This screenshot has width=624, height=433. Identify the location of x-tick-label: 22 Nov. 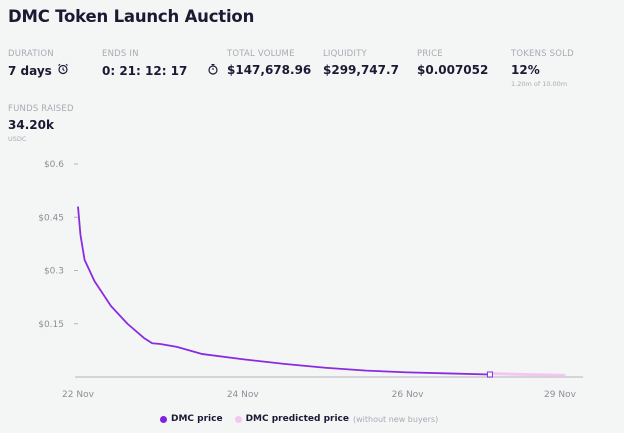
(78, 395).